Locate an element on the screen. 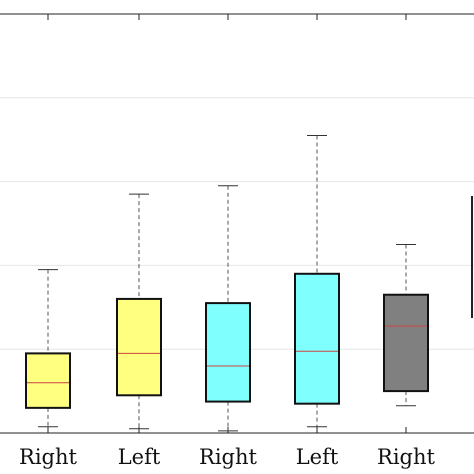 The image size is (474, 474). x-tick-labels: Right Left Right Left Right is located at coordinates (227, 457).